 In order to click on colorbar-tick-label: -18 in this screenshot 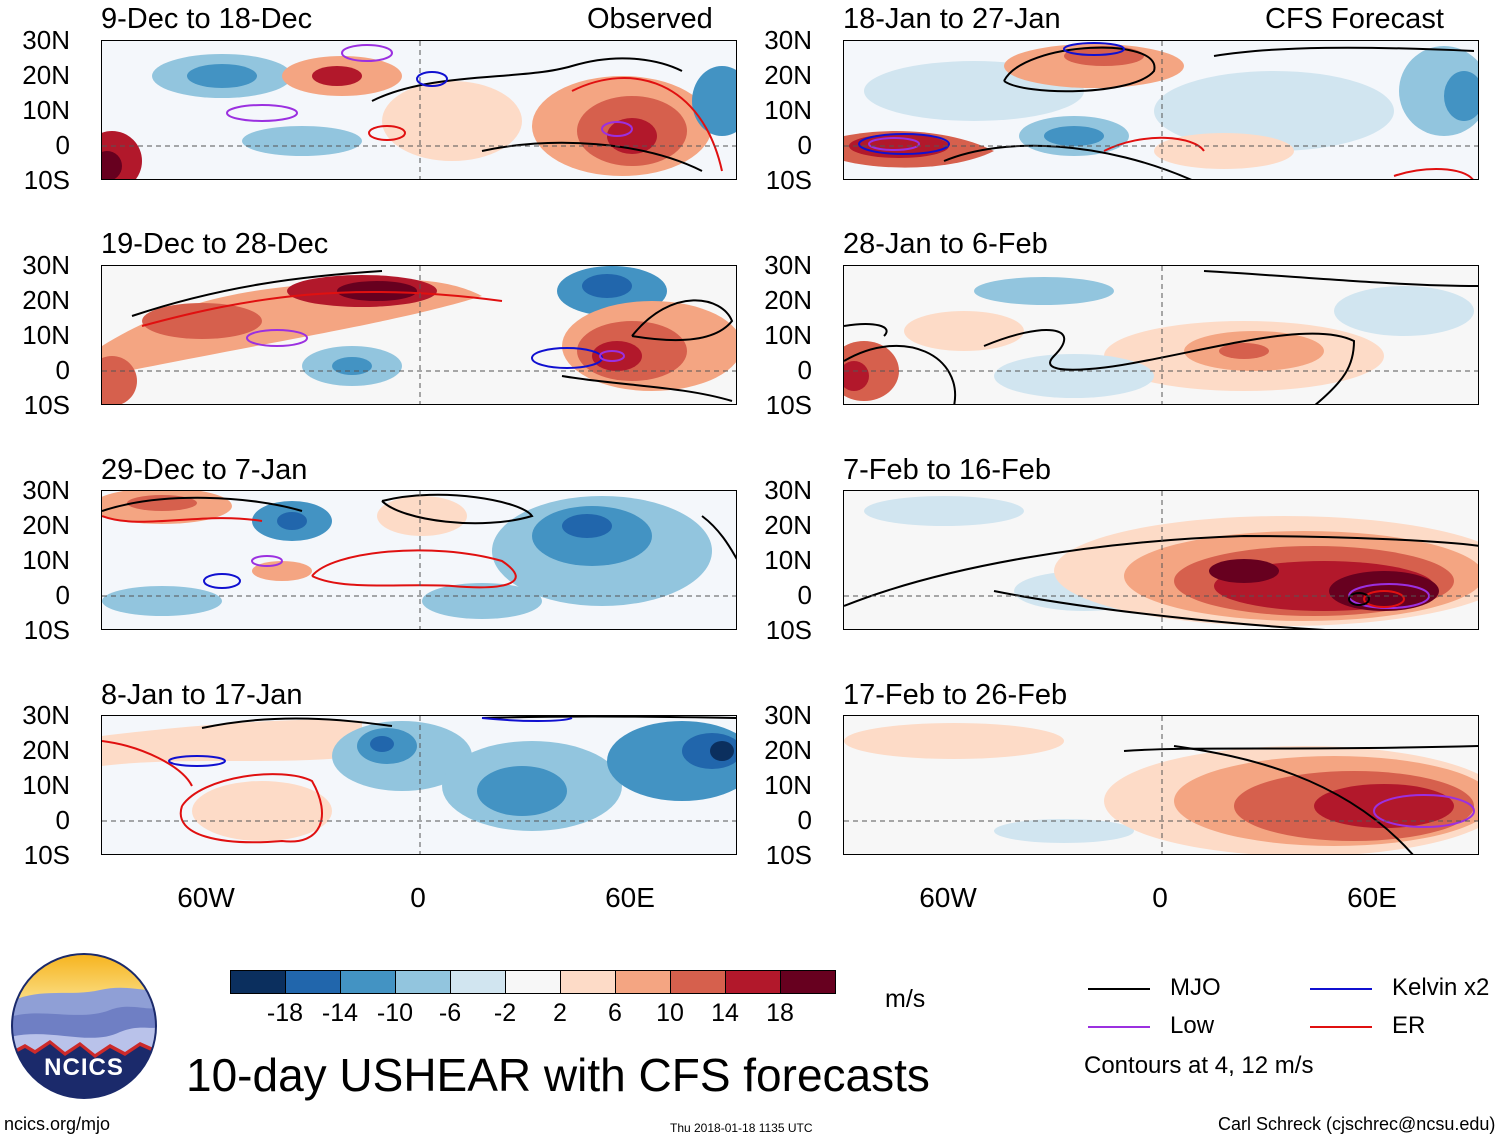, I will do `click(285, 1013)`.